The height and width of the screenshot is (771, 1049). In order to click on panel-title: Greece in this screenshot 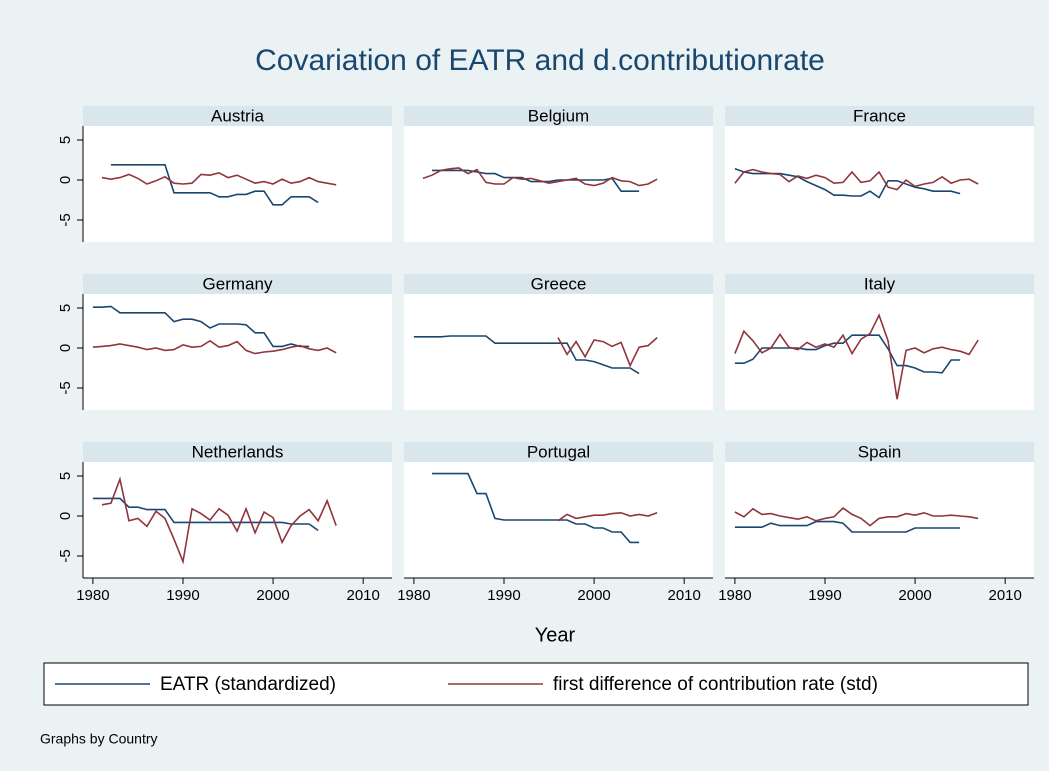, I will do `click(559, 283)`.